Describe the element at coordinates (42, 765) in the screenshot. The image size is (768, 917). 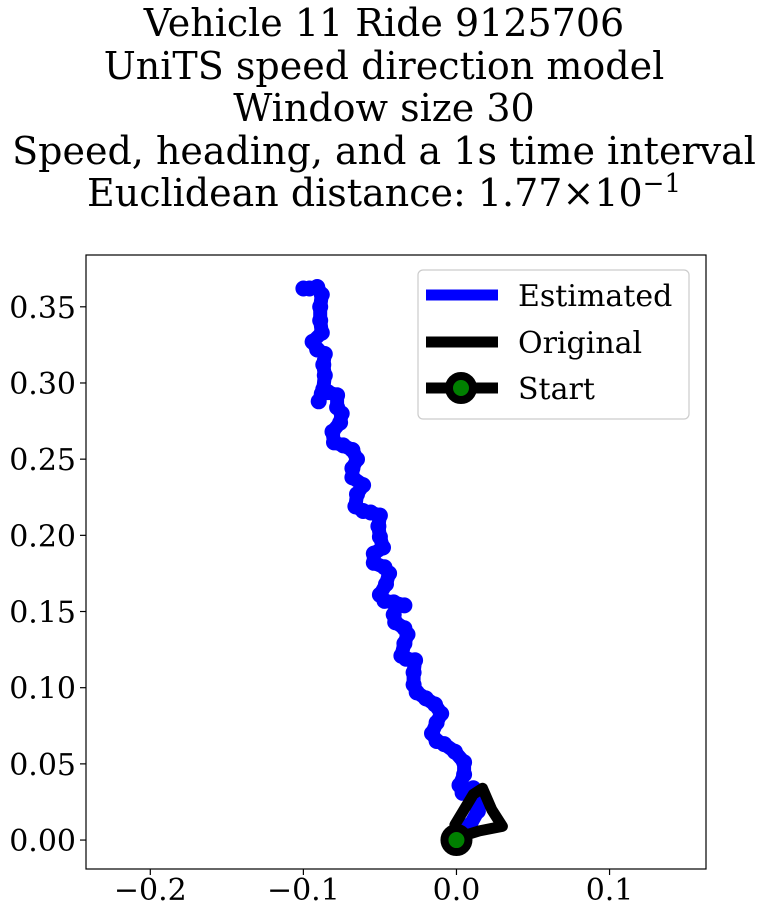
I see `y-tick-label: 0.05` at that location.